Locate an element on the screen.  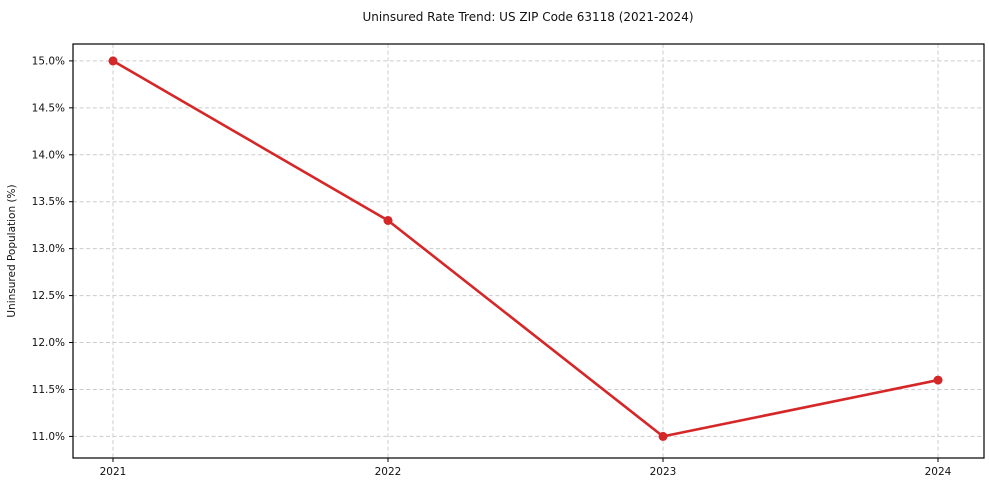
x-tick-label: 2023 is located at coordinates (663, 472).